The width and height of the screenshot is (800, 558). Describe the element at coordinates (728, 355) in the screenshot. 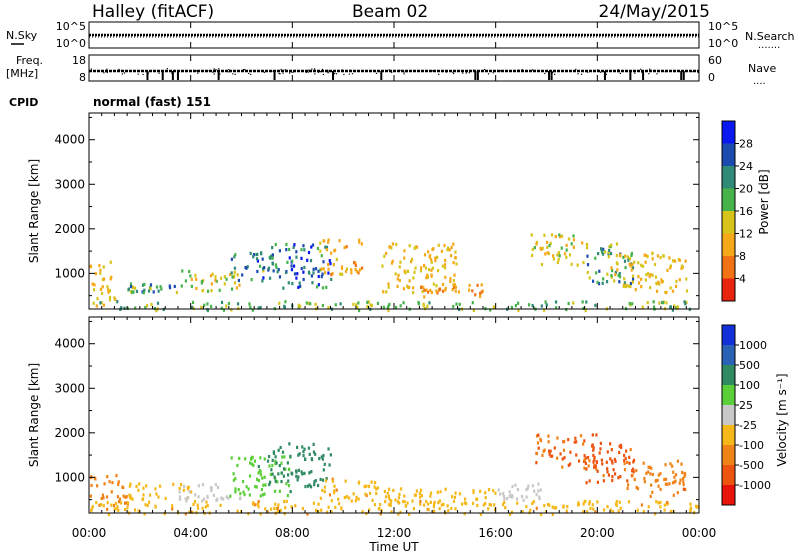

I see `colorbar-segment` at that location.